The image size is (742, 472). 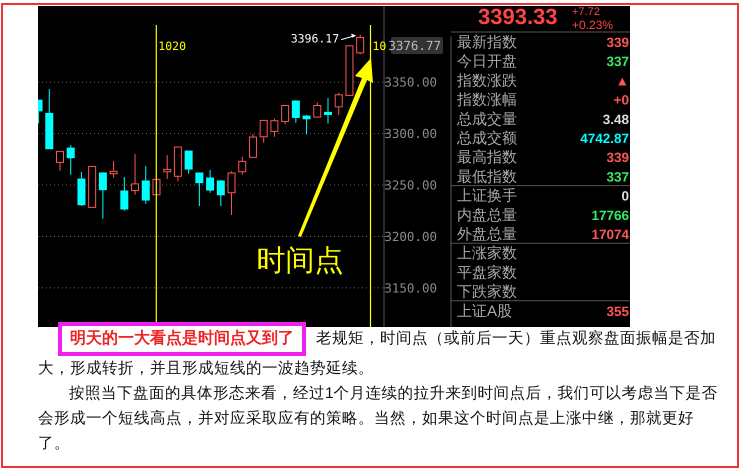 What do you see at coordinates (610, 215) in the screenshot?
I see `text: 17766` at bounding box center [610, 215].